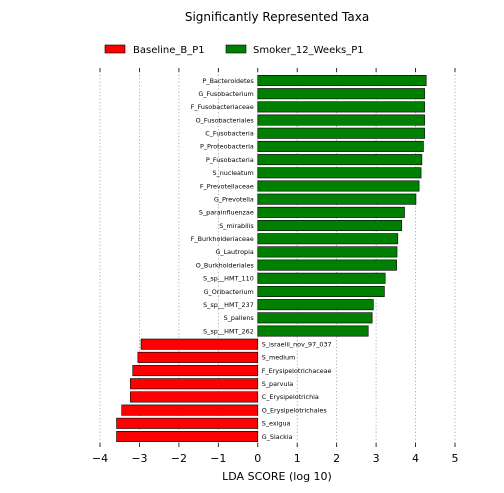  Describe the element at coordinates (277, 476) in the screenshot. I see `x-axis-label: LDA SCORE (log 10)` at that location.